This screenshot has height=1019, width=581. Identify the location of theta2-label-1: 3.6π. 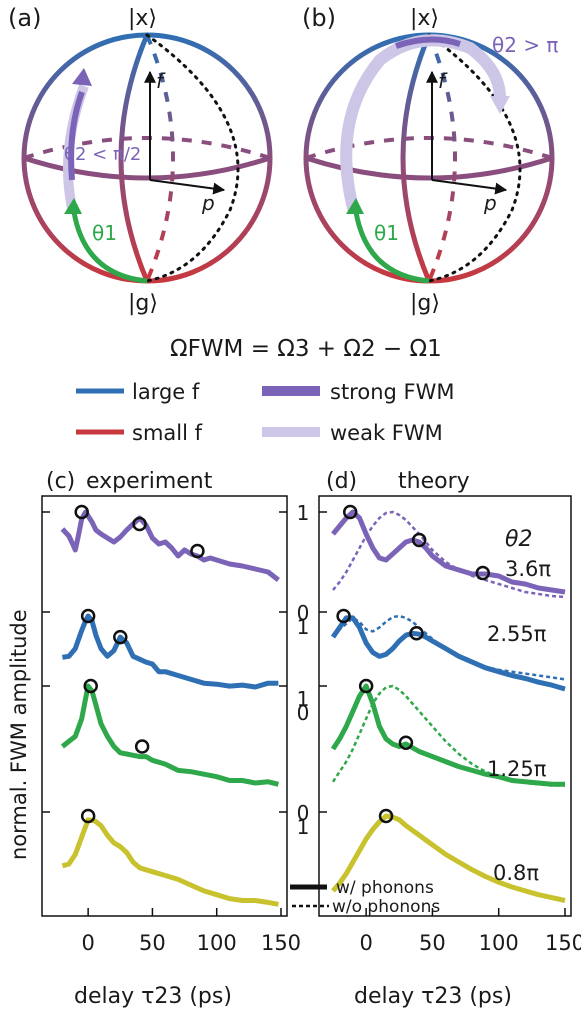
(528, 569).